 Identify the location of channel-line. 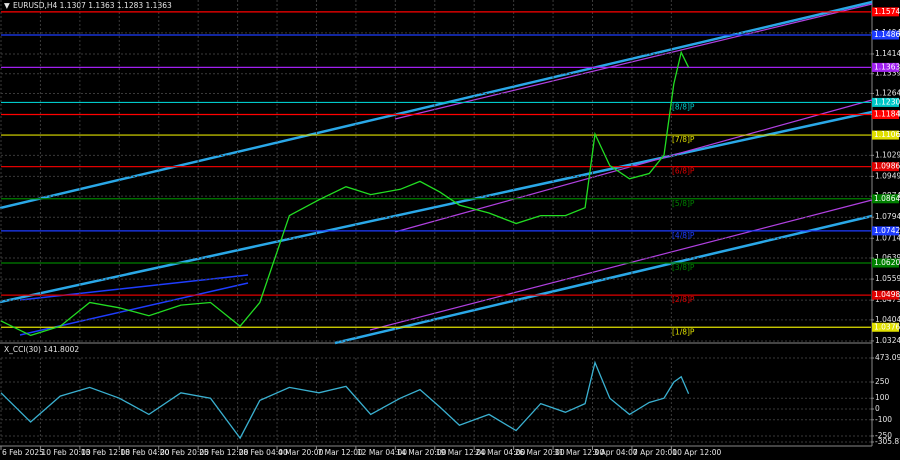
(633, 61).